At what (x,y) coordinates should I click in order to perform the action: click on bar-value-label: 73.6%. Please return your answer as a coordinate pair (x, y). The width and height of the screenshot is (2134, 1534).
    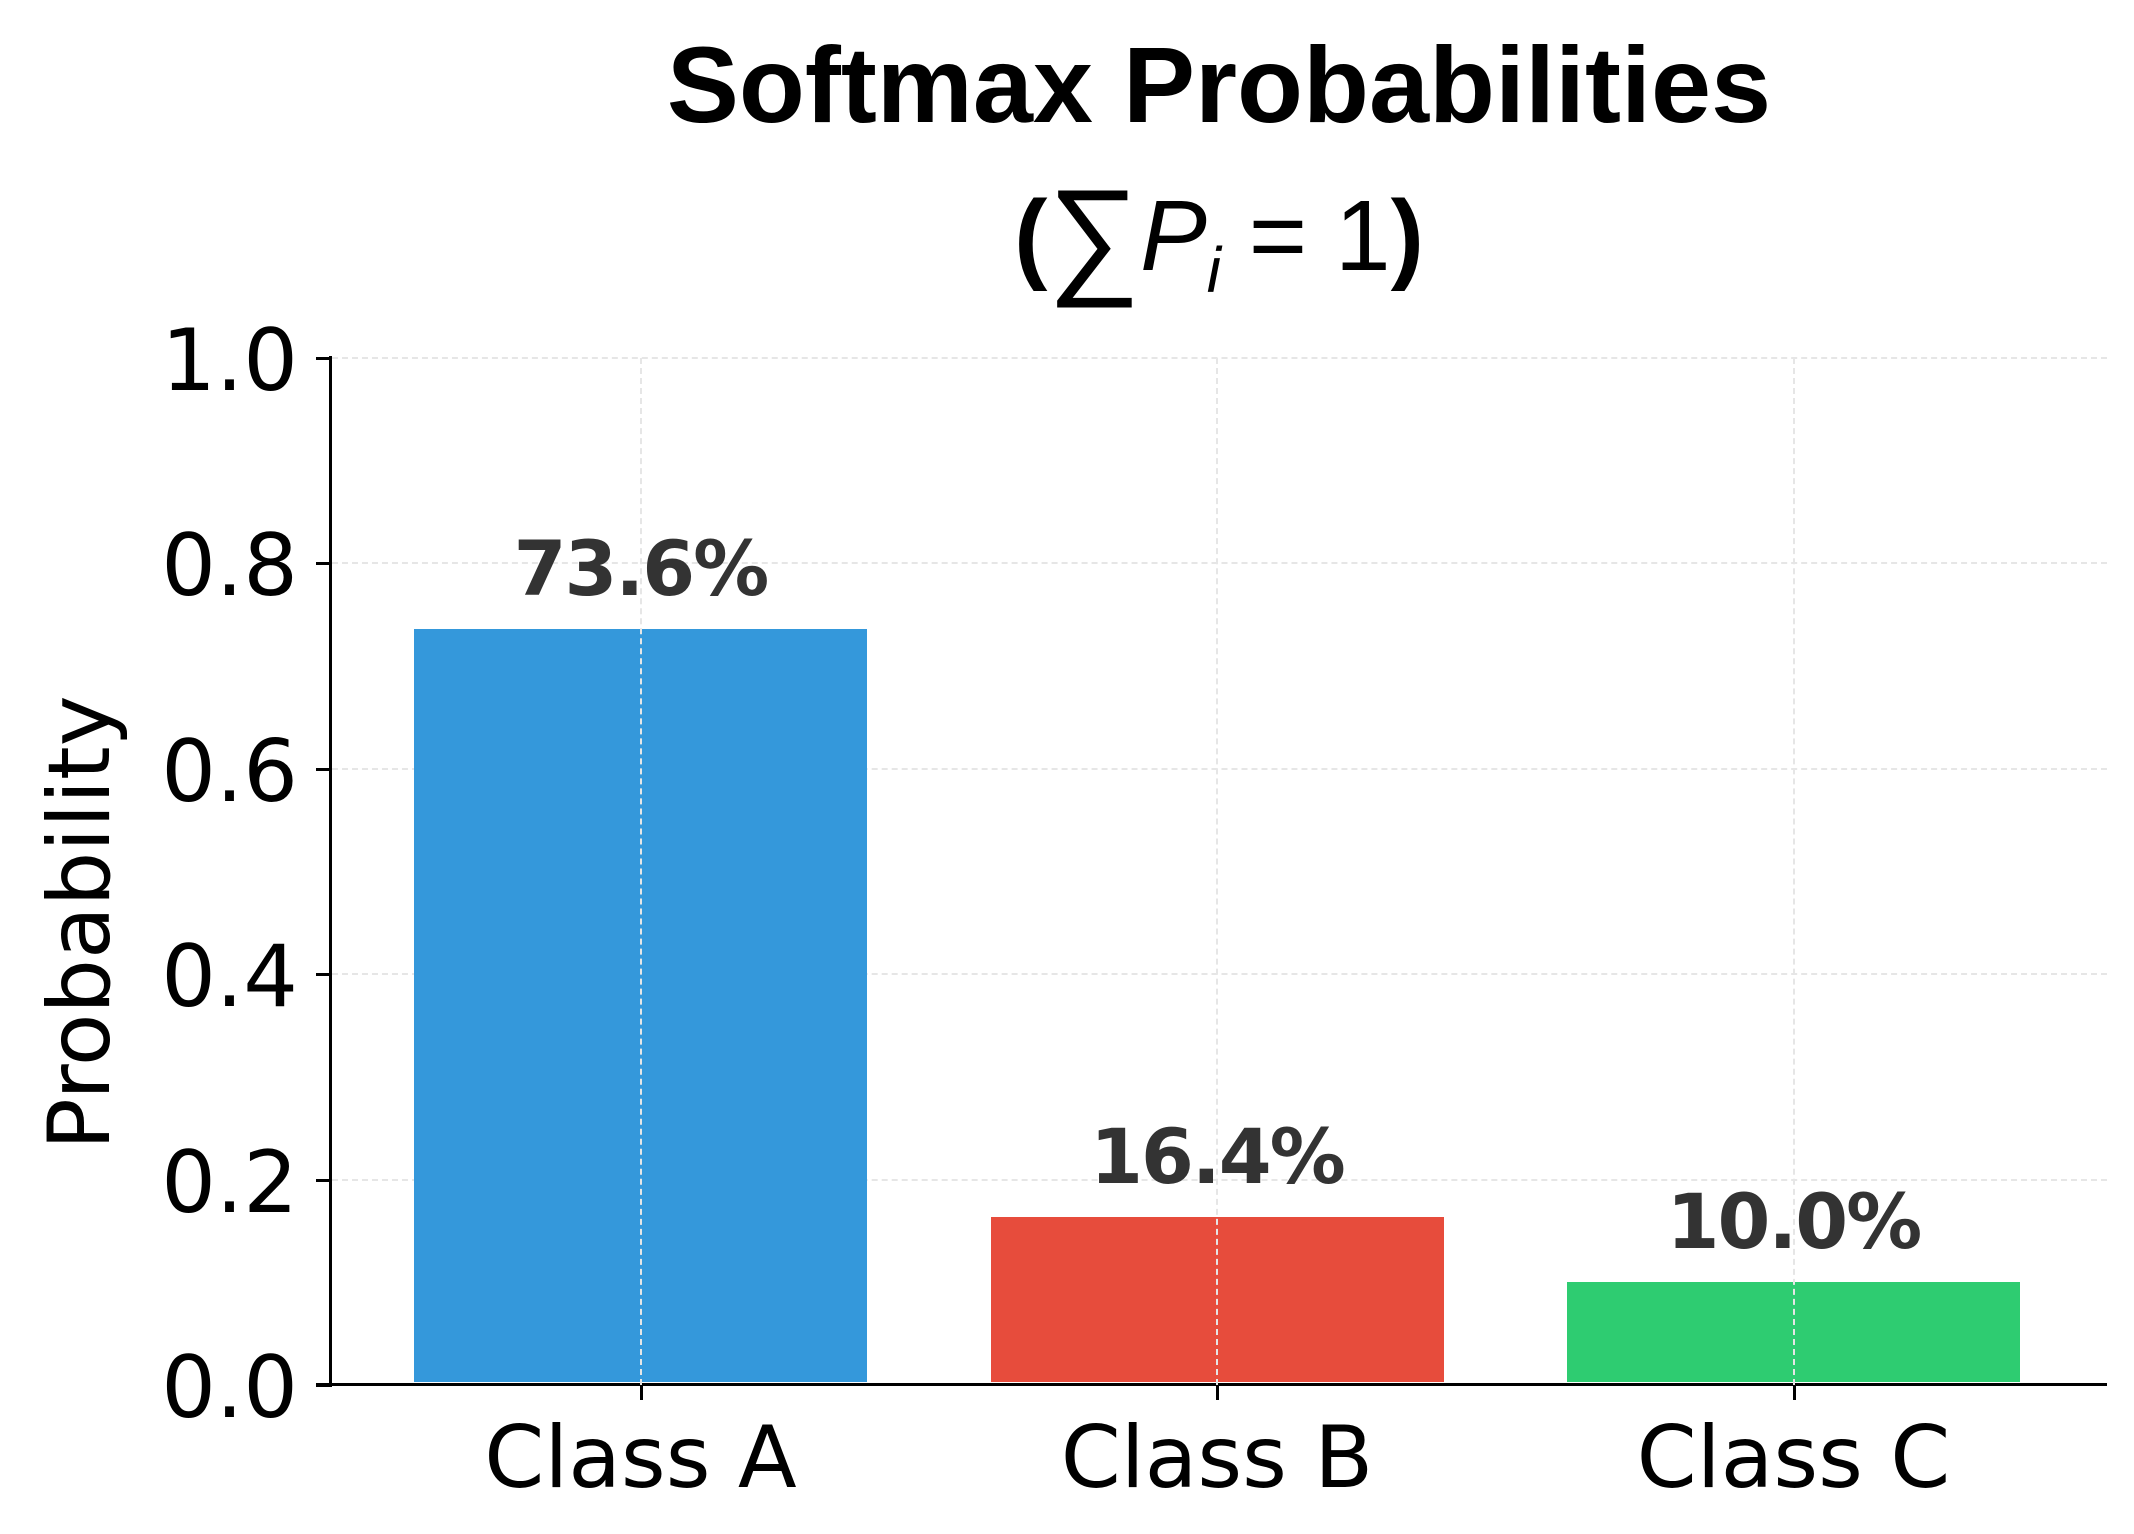
    Looking at the image, I should click on (641, 569).